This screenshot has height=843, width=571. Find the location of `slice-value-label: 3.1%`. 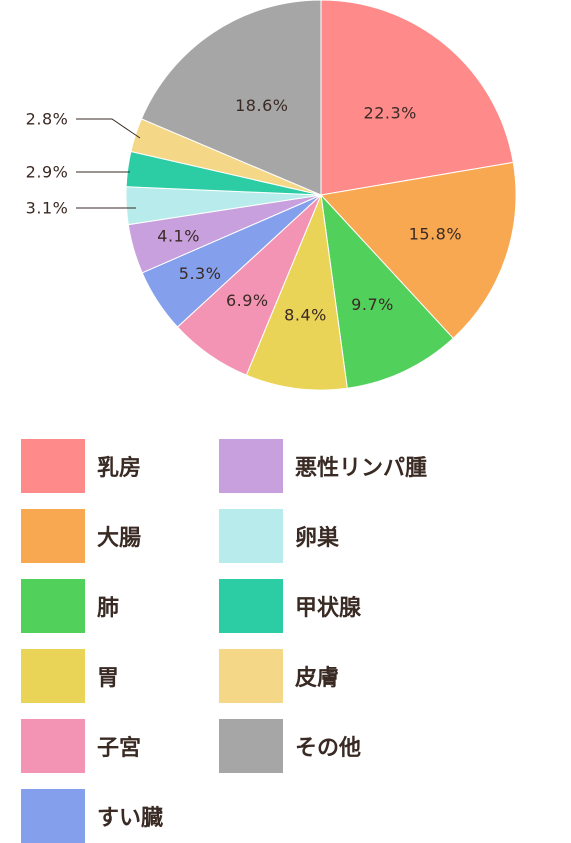

slice-value-label: 3.1% is located at coordinates (47, 208).